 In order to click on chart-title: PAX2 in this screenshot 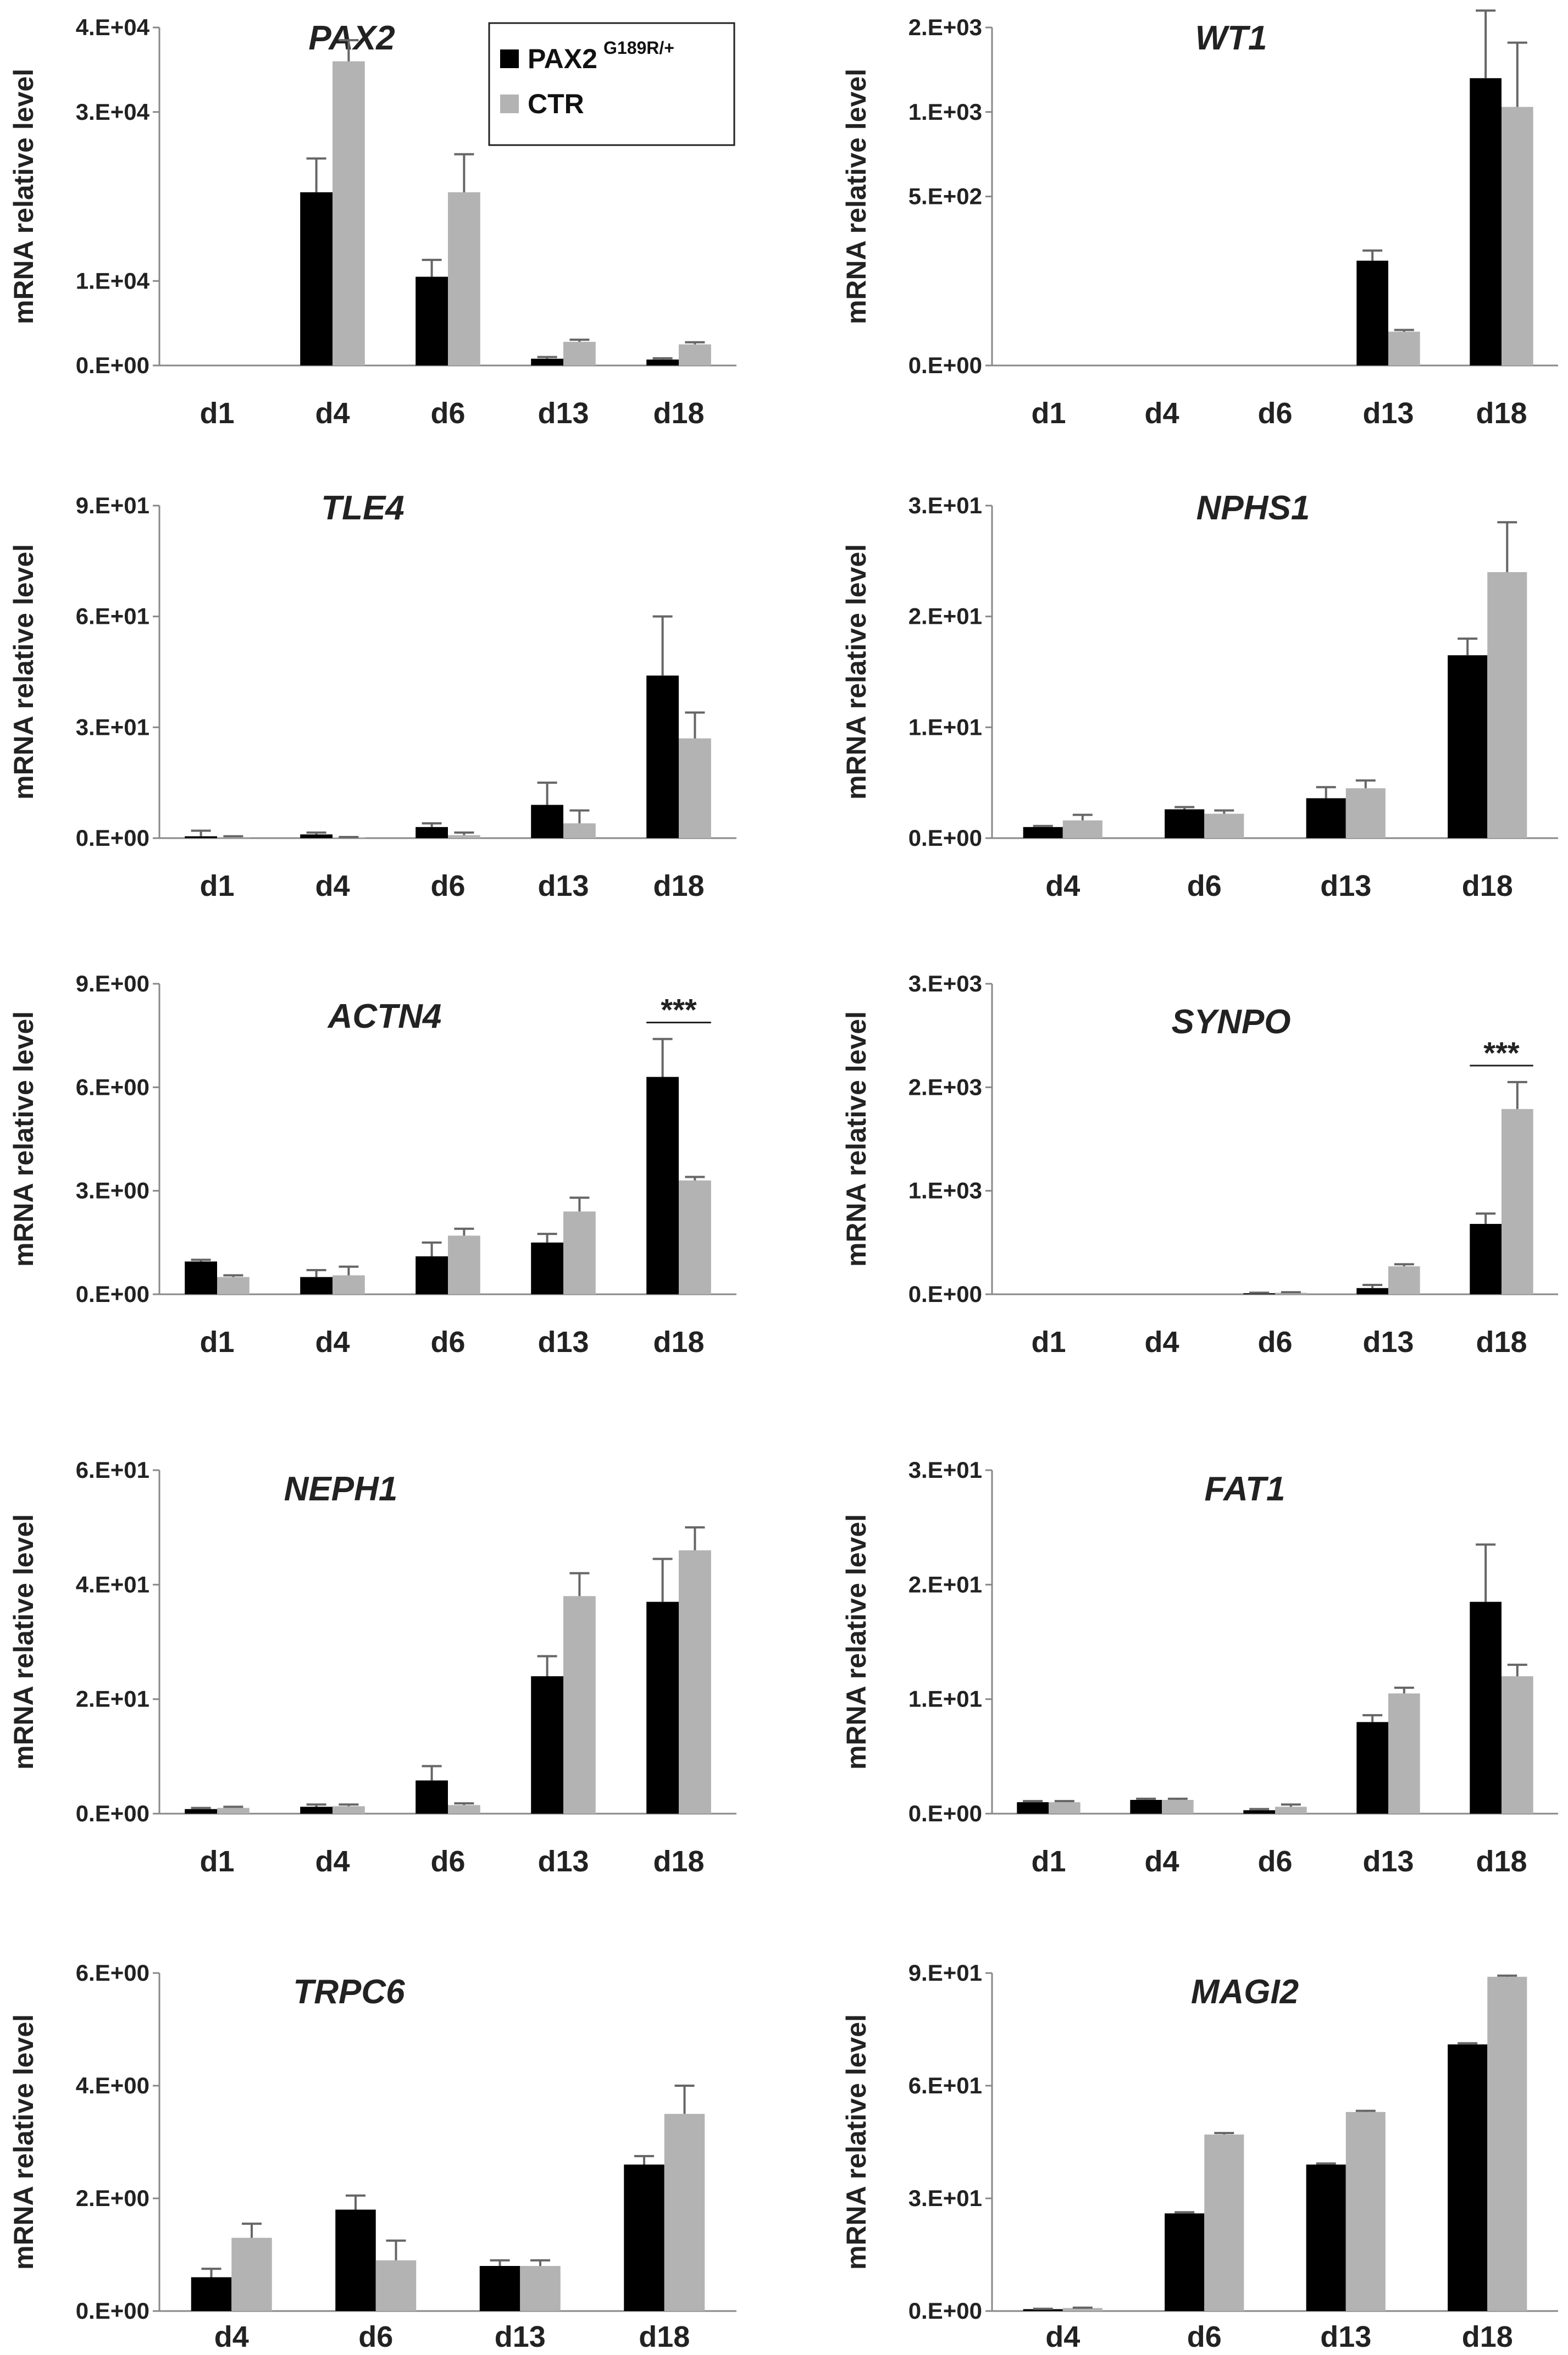, I will do `click(351, 38)`.